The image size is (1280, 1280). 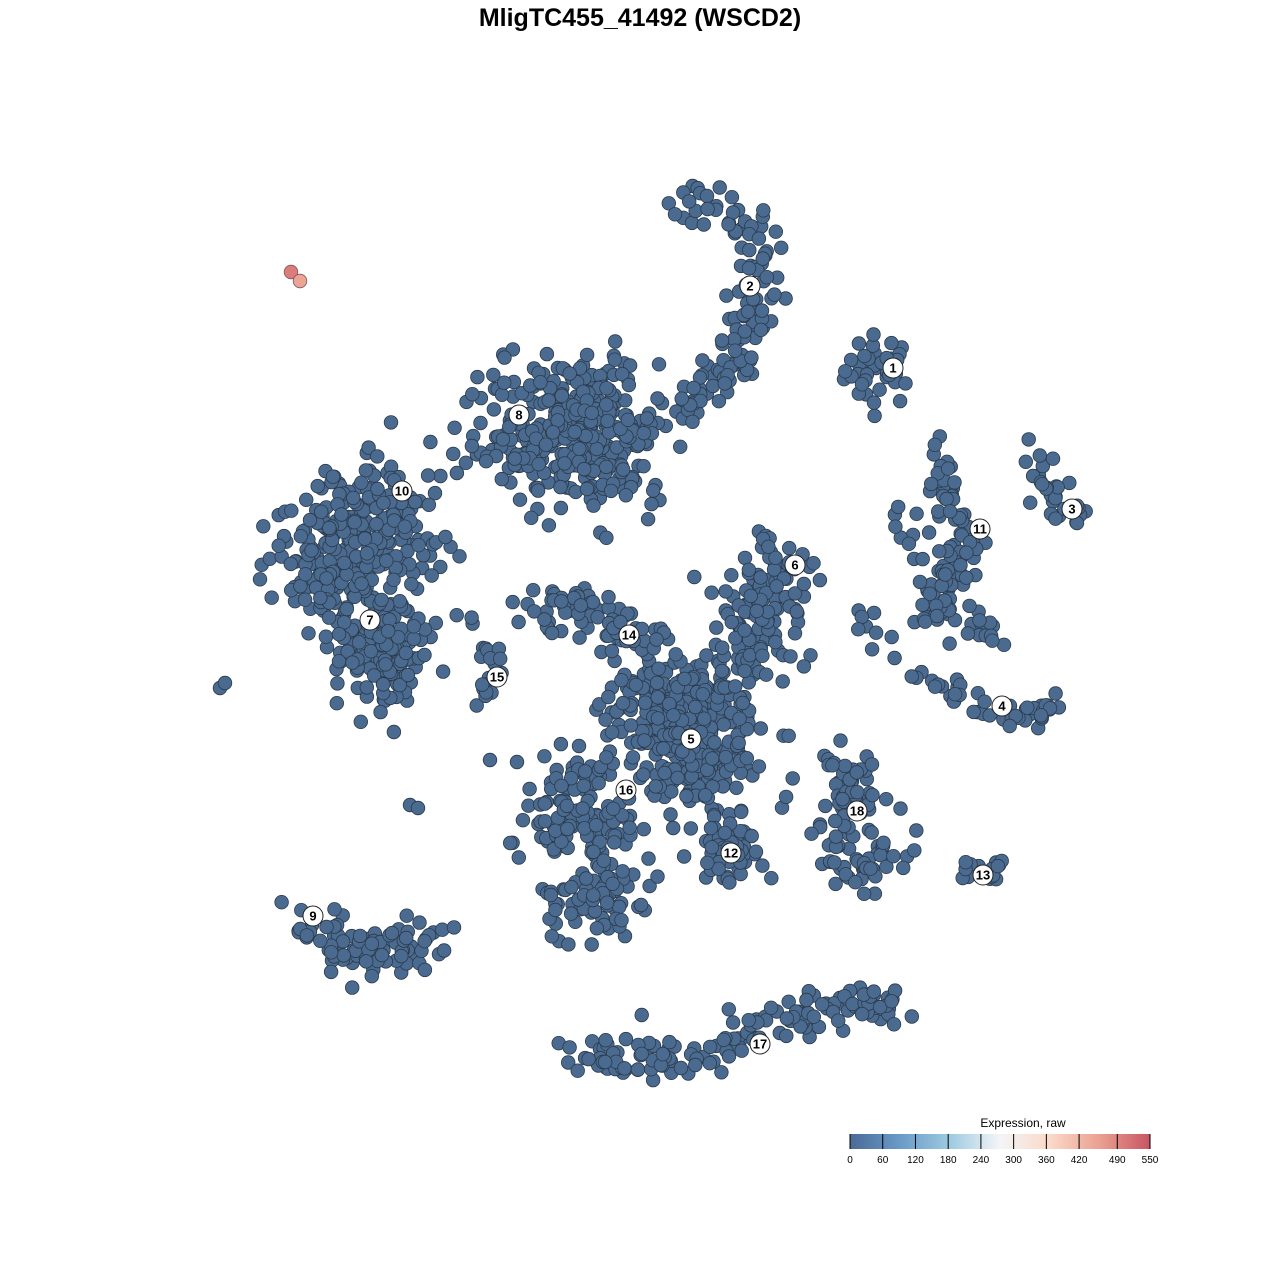 I want to click on cluster-label: 1, so click(x=892, y=368).